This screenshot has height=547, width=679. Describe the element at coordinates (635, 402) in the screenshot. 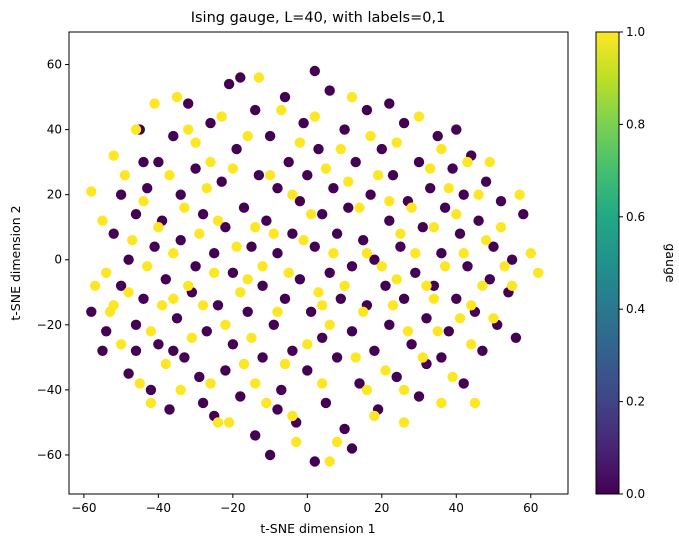

I see `colorbar-tick-label: 0.2` at that location.